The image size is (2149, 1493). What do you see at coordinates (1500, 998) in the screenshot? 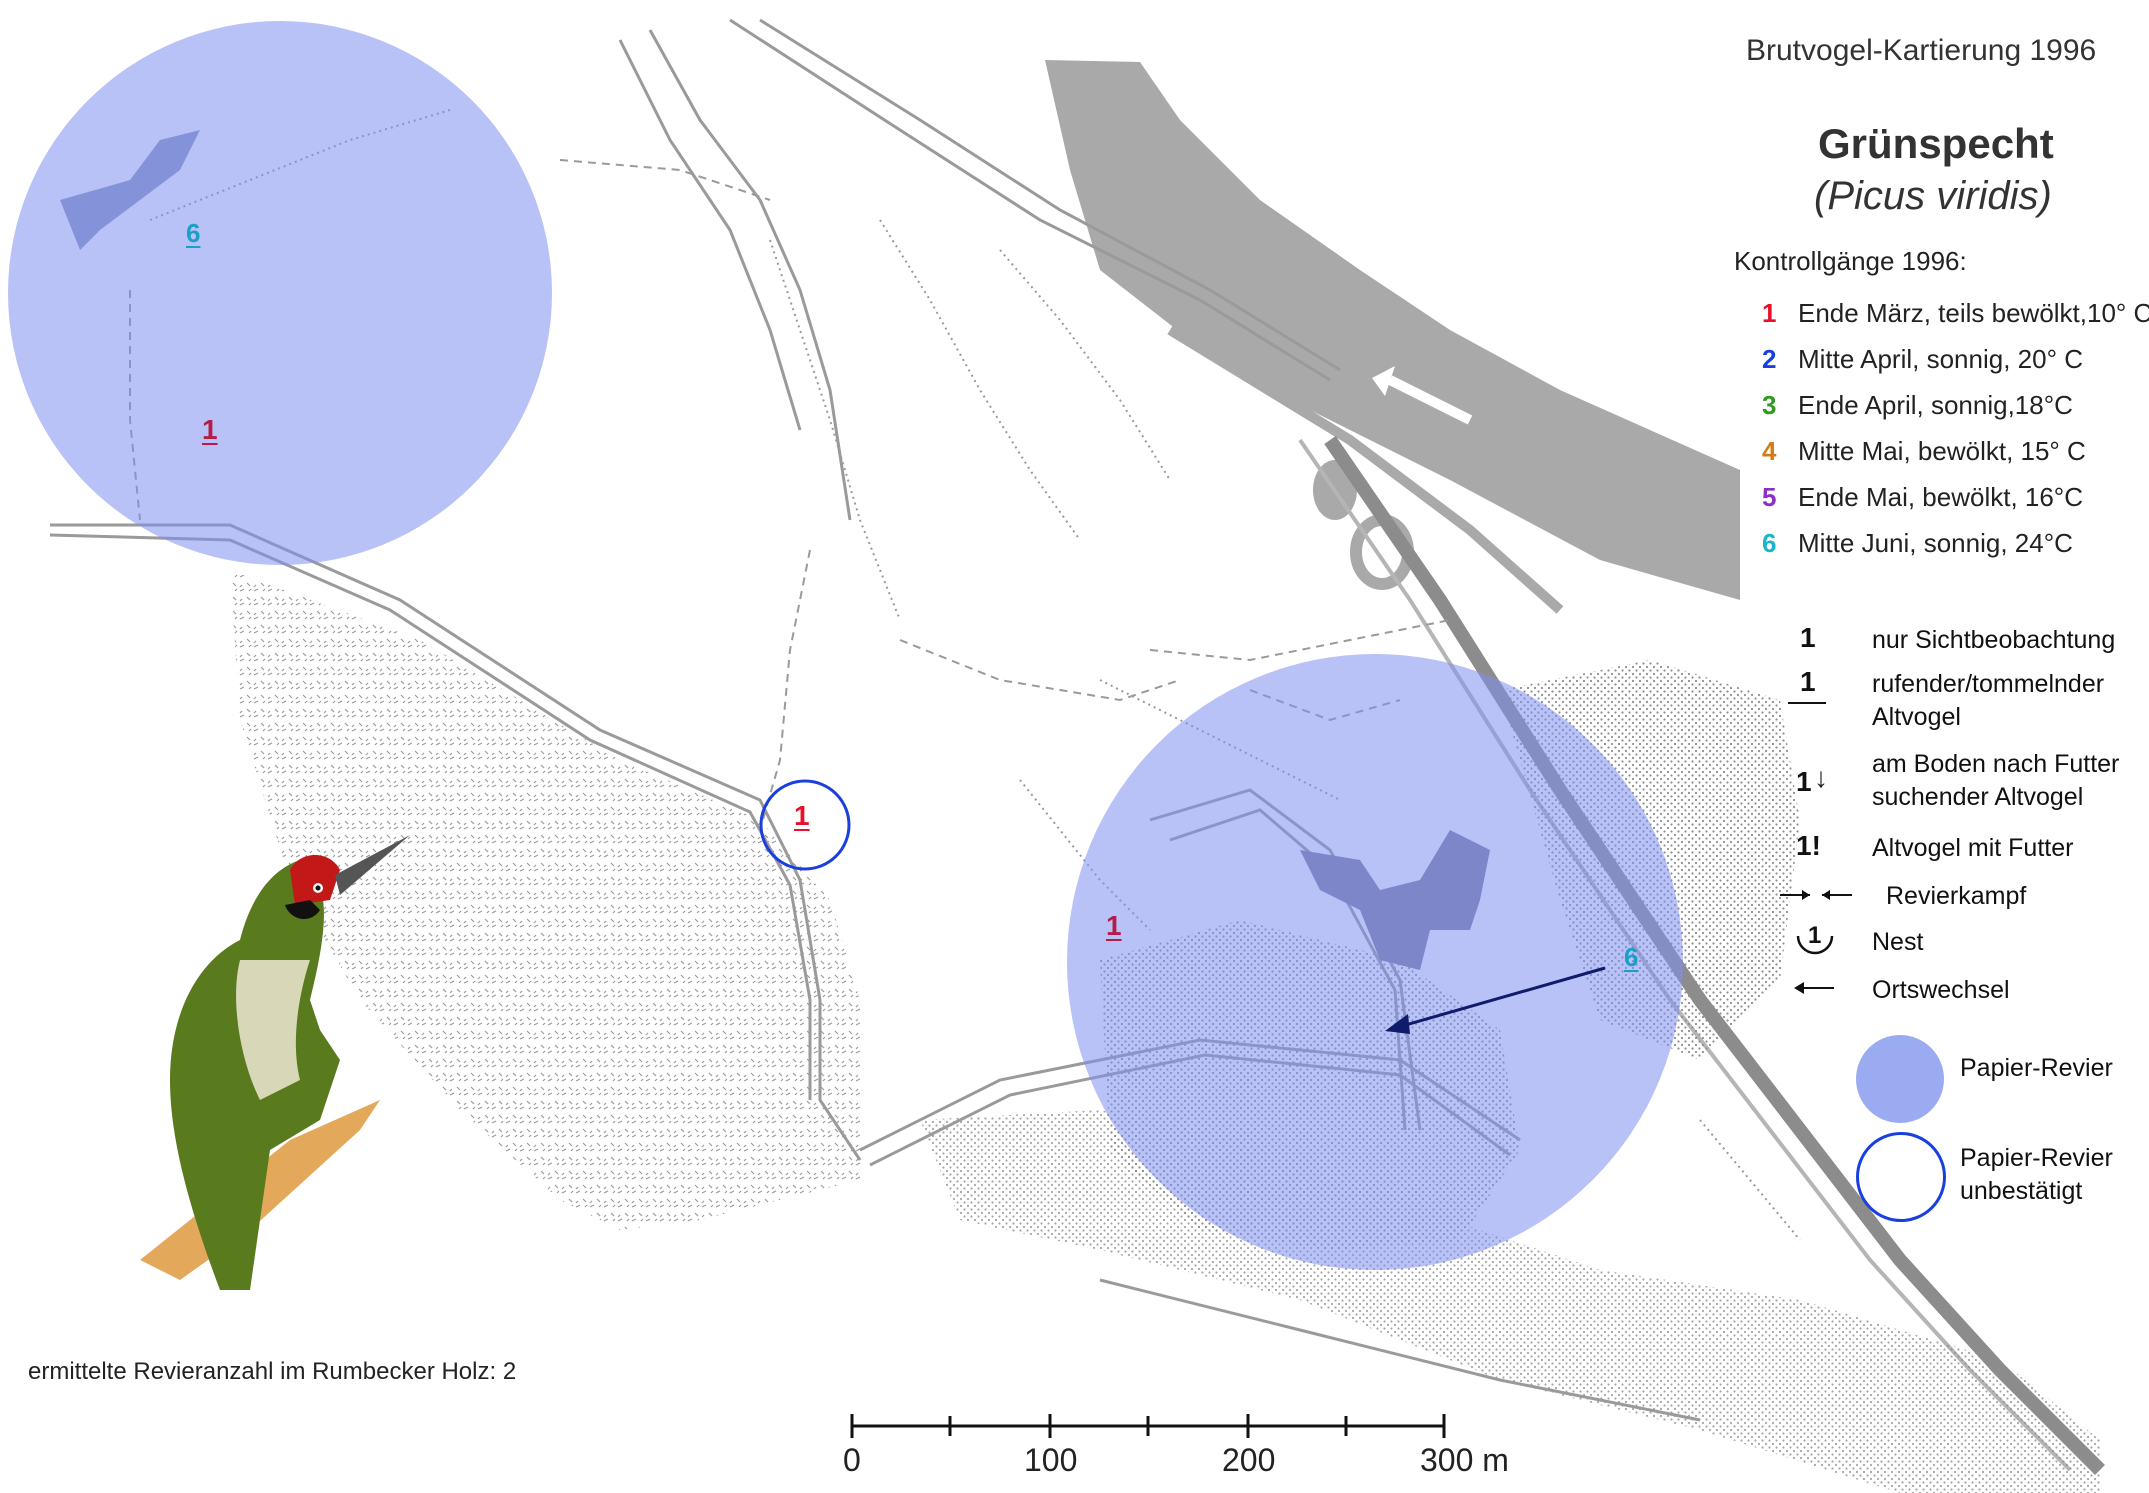
I see `move-arrow` at bounding box center [1500, 998].